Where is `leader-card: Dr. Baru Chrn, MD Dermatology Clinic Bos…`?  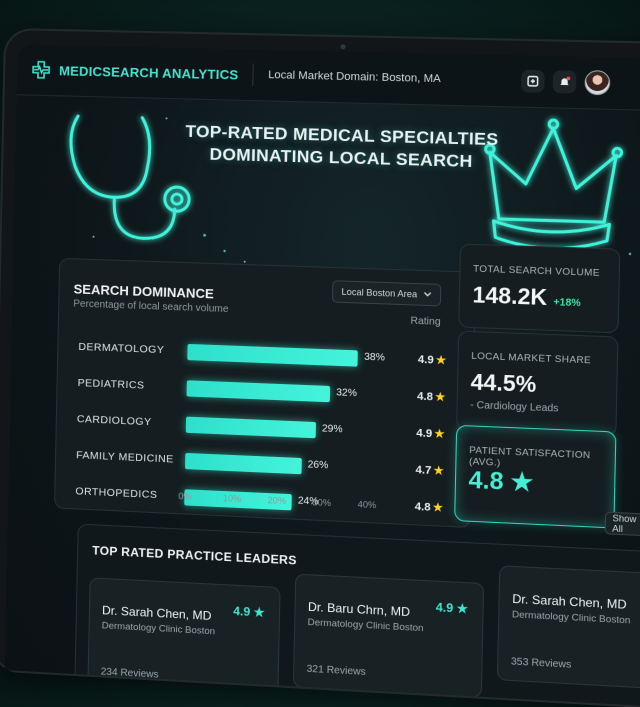
leader-card: Dr. Baru Chrn, MD Dermatology Clinic Bos… is located at coordinates (388, 636).